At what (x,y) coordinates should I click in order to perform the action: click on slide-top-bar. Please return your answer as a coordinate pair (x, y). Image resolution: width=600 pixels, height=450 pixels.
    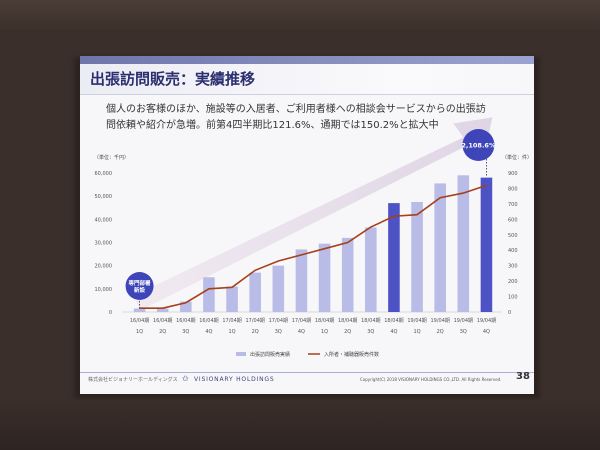
    Looking at the image, I should click on (307, 60).